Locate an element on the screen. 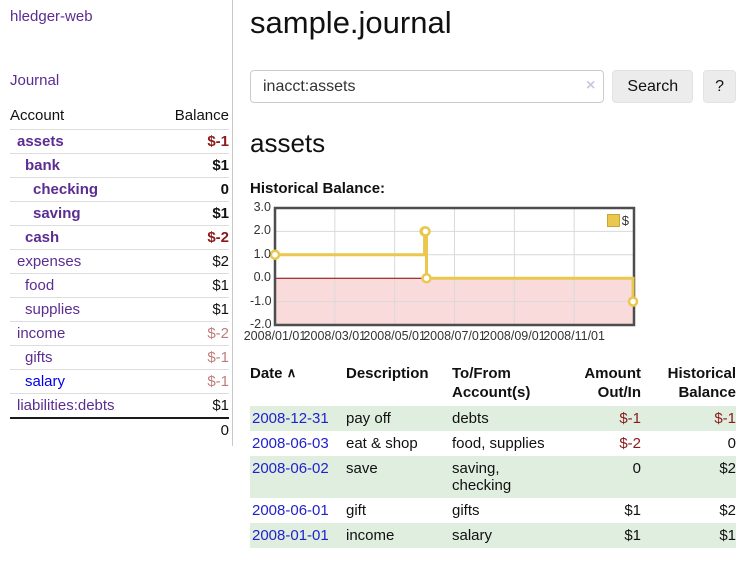 This screenshot has height=582, width=742. account-row: supplies $1 is located at coordinates (119, 309).